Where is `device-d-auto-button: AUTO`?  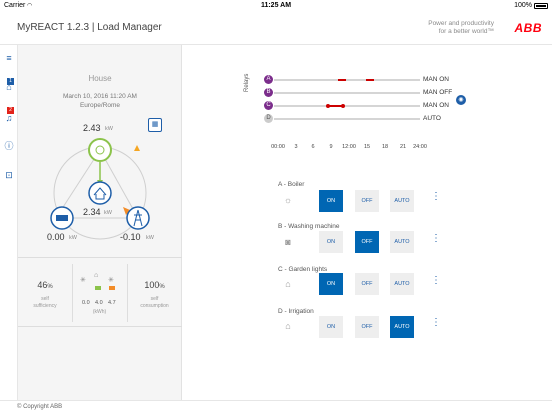 device-d-auto-button: AUTO is located at coordinates (402, 327).